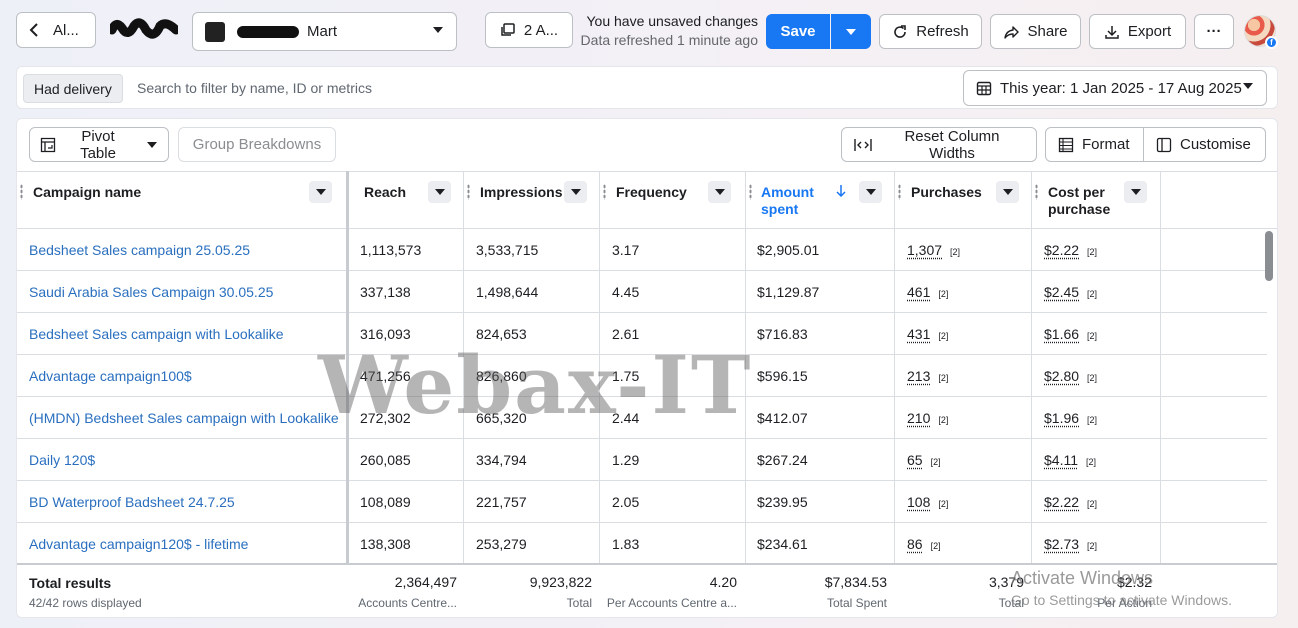  Describe the element at coordinates (1137, 31) in the screenshot. I see `export-button: Export` at that location.